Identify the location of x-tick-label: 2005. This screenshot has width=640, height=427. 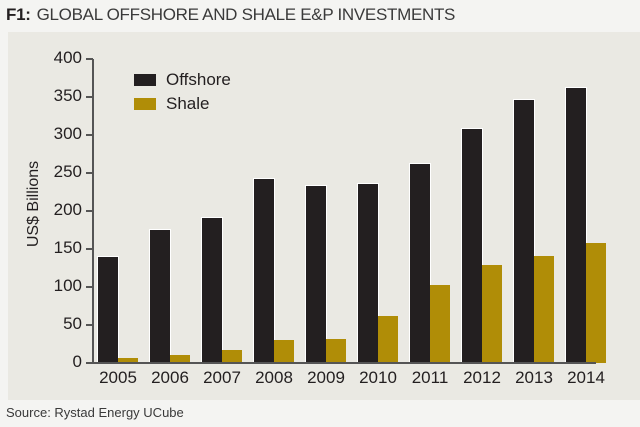
(118, 377).